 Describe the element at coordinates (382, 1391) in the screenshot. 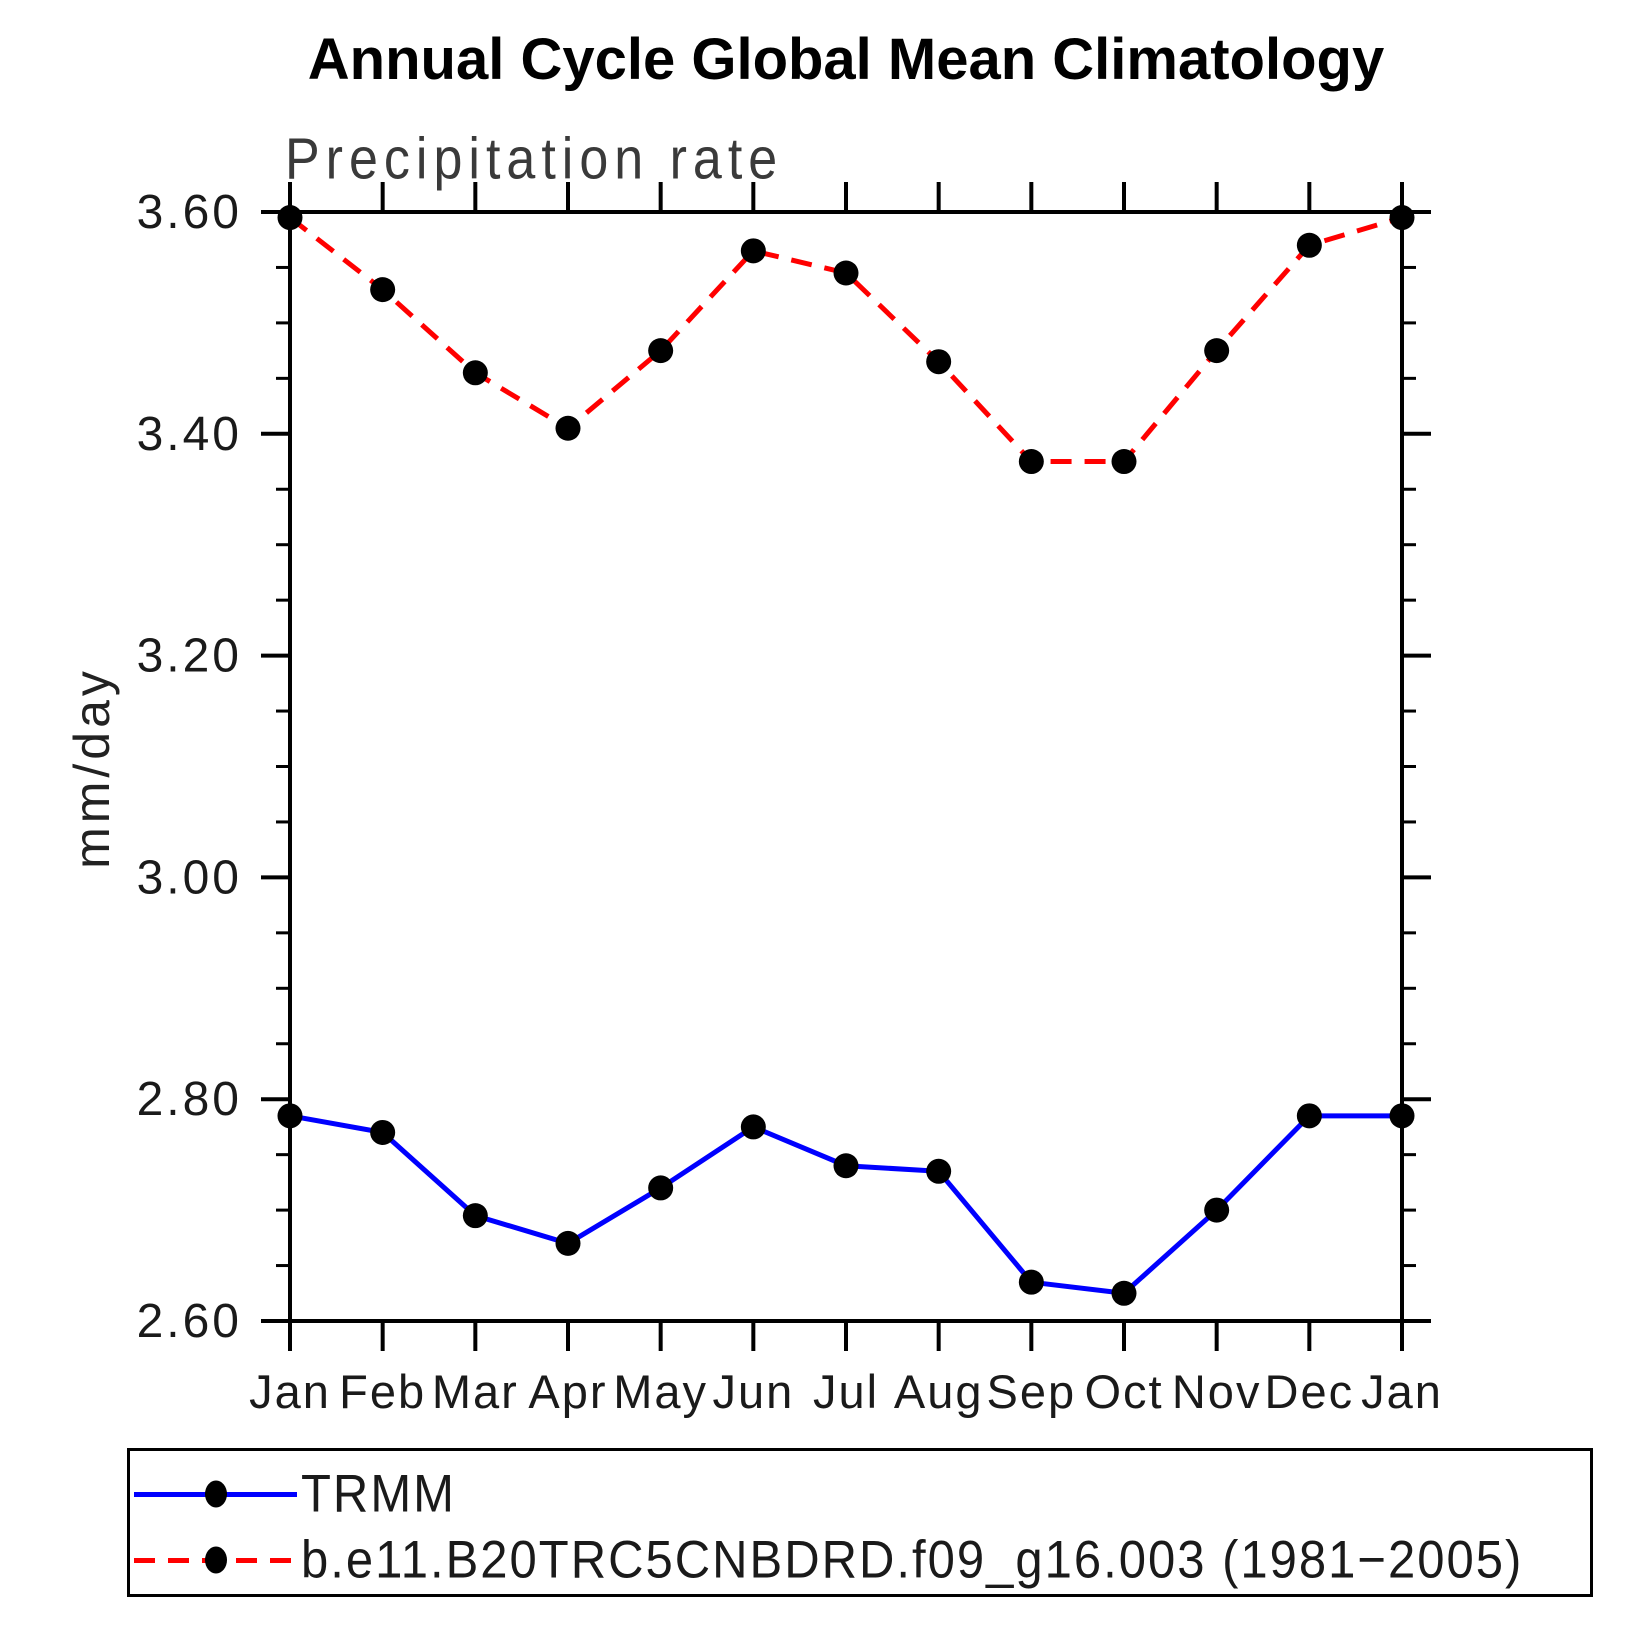

I see `x-tick-label: Feb` at that location.